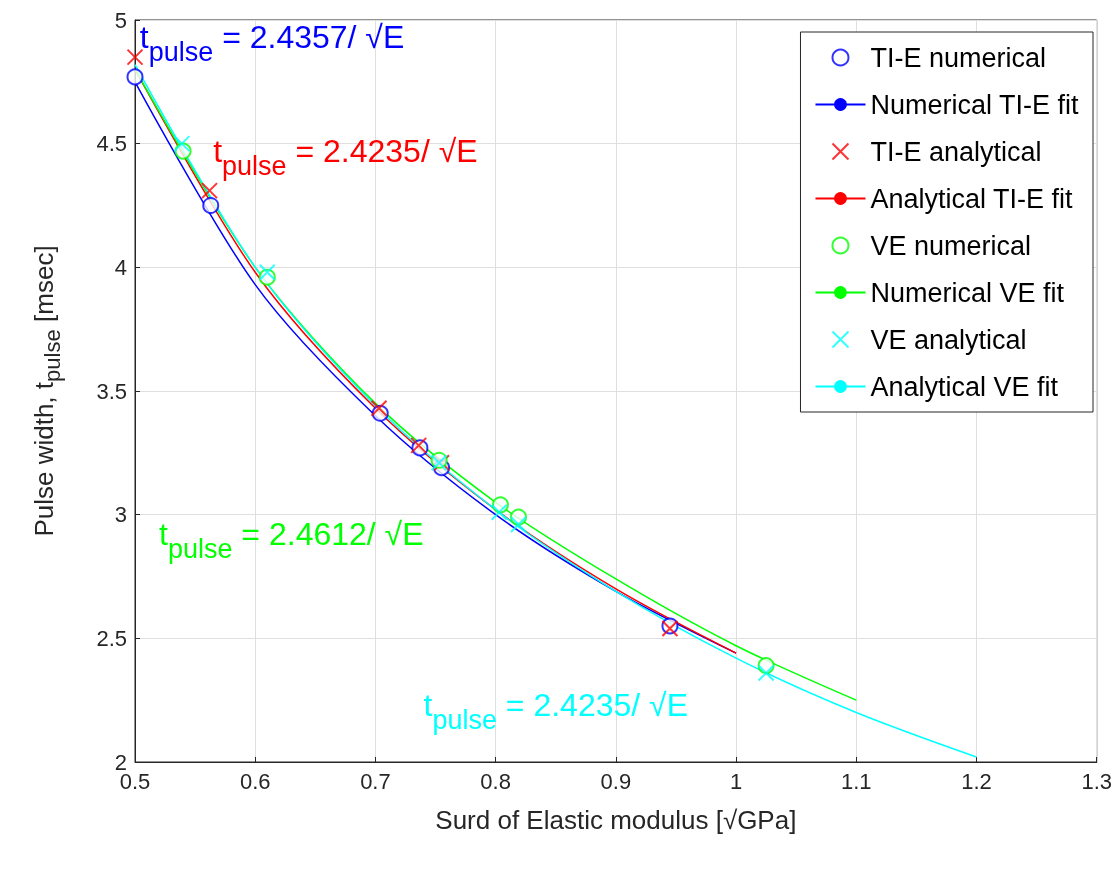 This screenshot has width=1115, height=870. What do you see at coordinates (120, 267) in the screenshot?
I see `y-tick-label: 4` at bounding box center [120, 267].